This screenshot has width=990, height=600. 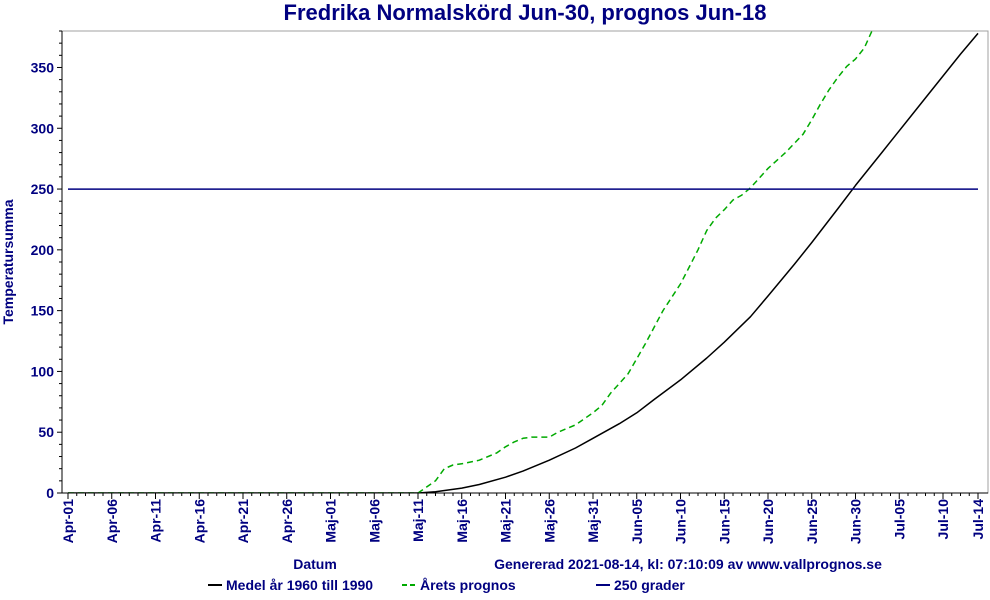 I want to click on y-tick-label: 150, so click(x=43, y=311).